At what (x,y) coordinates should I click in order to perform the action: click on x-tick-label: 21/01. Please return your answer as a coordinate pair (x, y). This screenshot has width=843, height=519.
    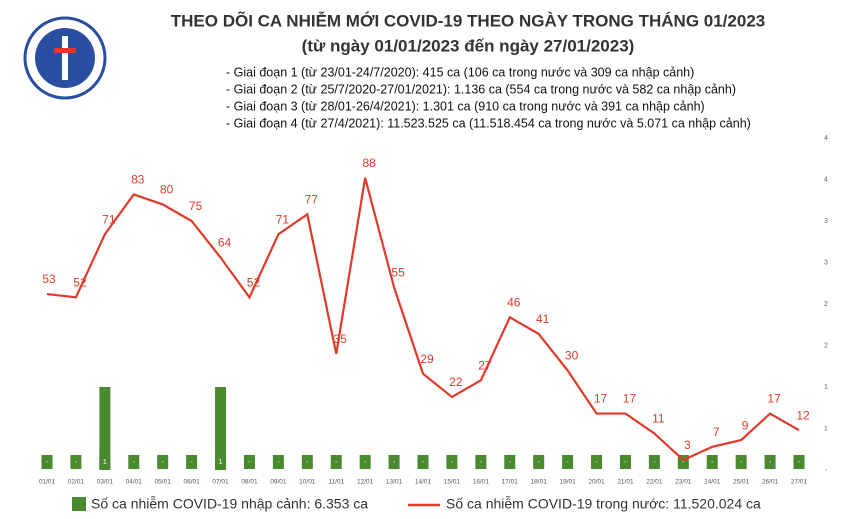
    Looking at the image, I should click on (625, 482).